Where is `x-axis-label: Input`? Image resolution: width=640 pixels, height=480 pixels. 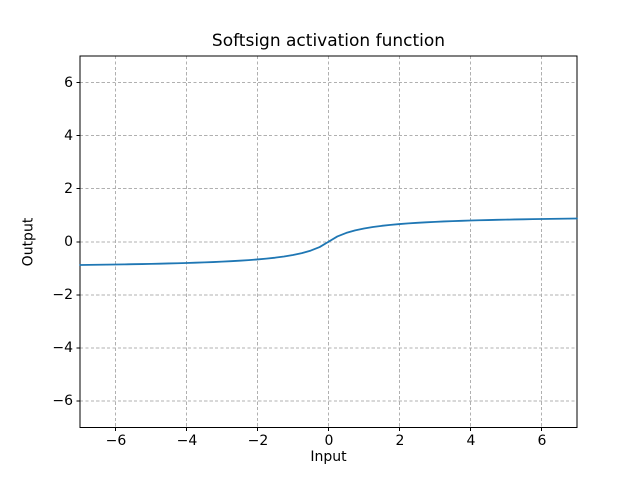 x-axis-label: Input is located at coordinates (328, 457).